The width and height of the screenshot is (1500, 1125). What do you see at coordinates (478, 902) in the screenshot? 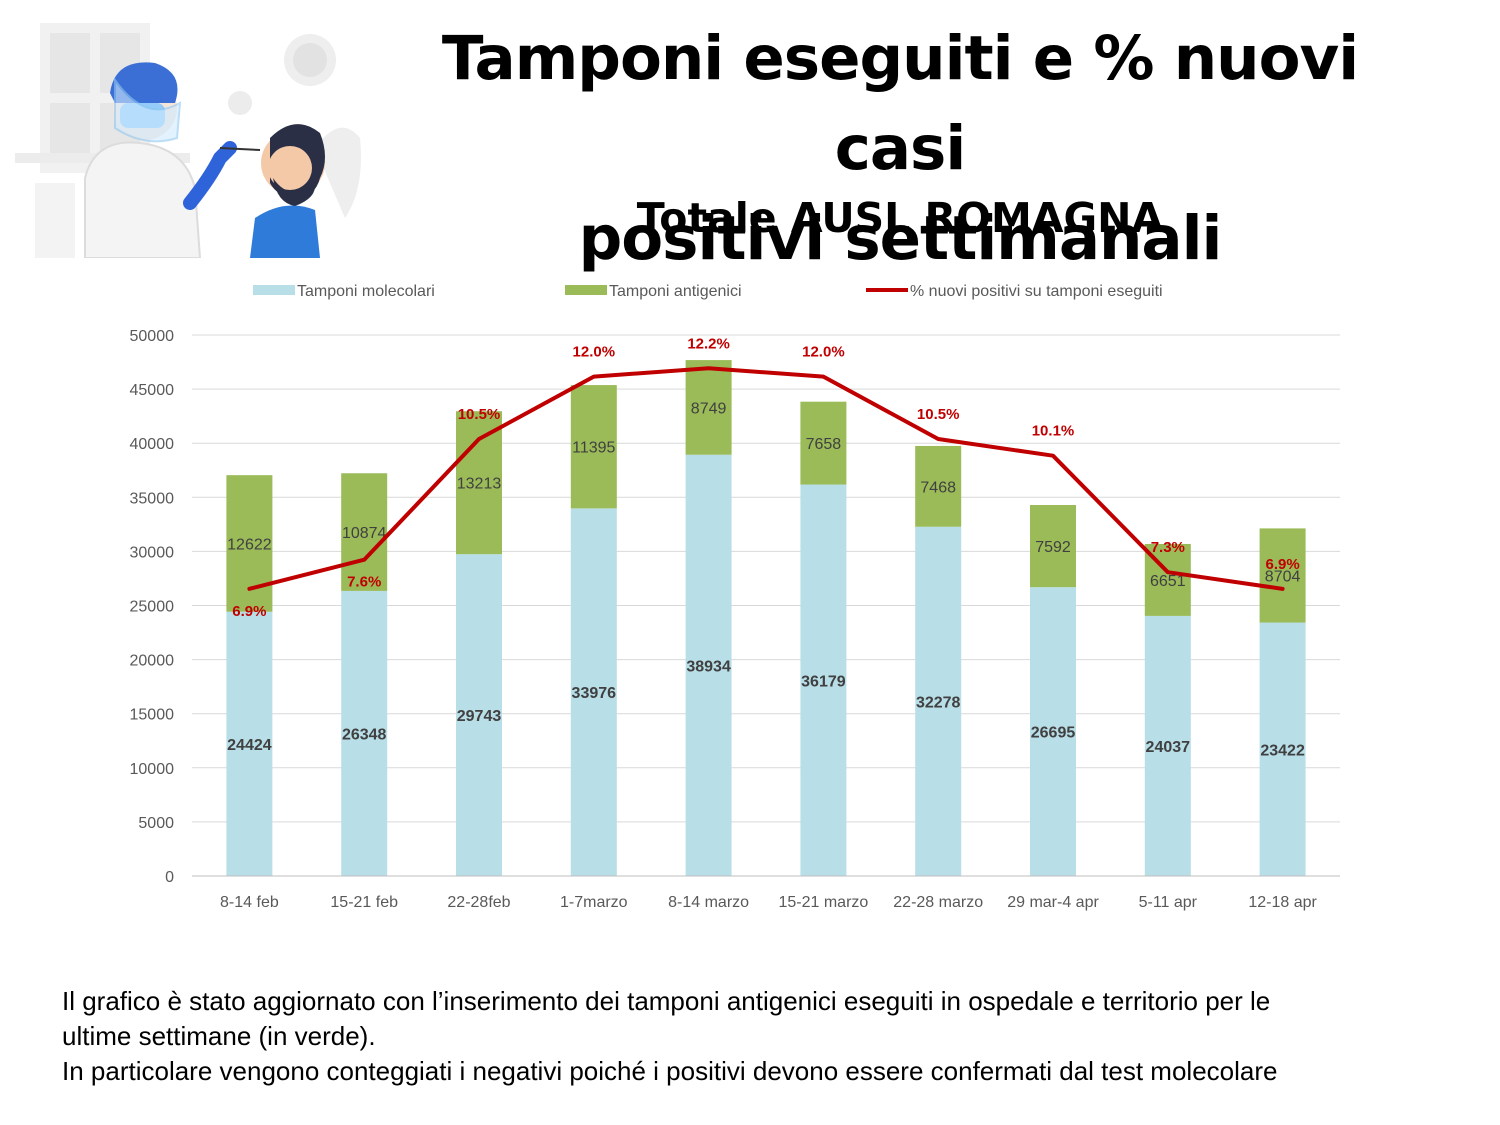
I see `x-tick-label: 22-28feb` at bounding box center [478, 902].